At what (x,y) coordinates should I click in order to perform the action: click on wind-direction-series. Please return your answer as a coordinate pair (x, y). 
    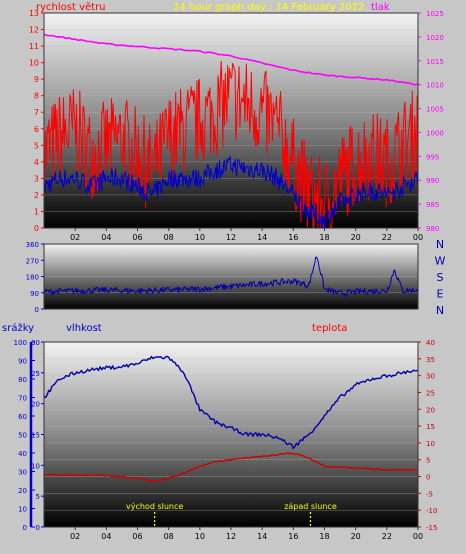
    Looking at the image, I should click on (231, 276).